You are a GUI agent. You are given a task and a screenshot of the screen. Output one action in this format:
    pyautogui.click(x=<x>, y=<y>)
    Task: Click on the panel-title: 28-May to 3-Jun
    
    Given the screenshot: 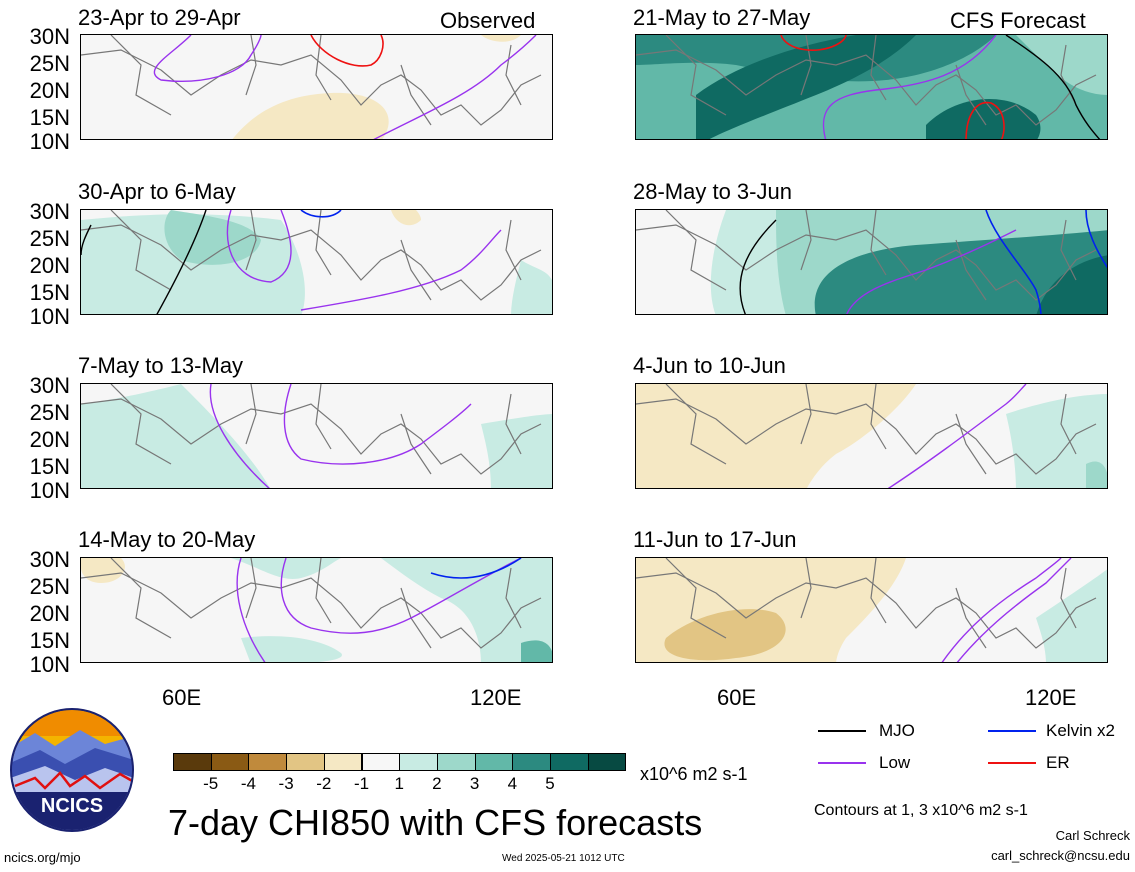 What is the action you would take?
    pyautogui.click(x=712, y=191)
    